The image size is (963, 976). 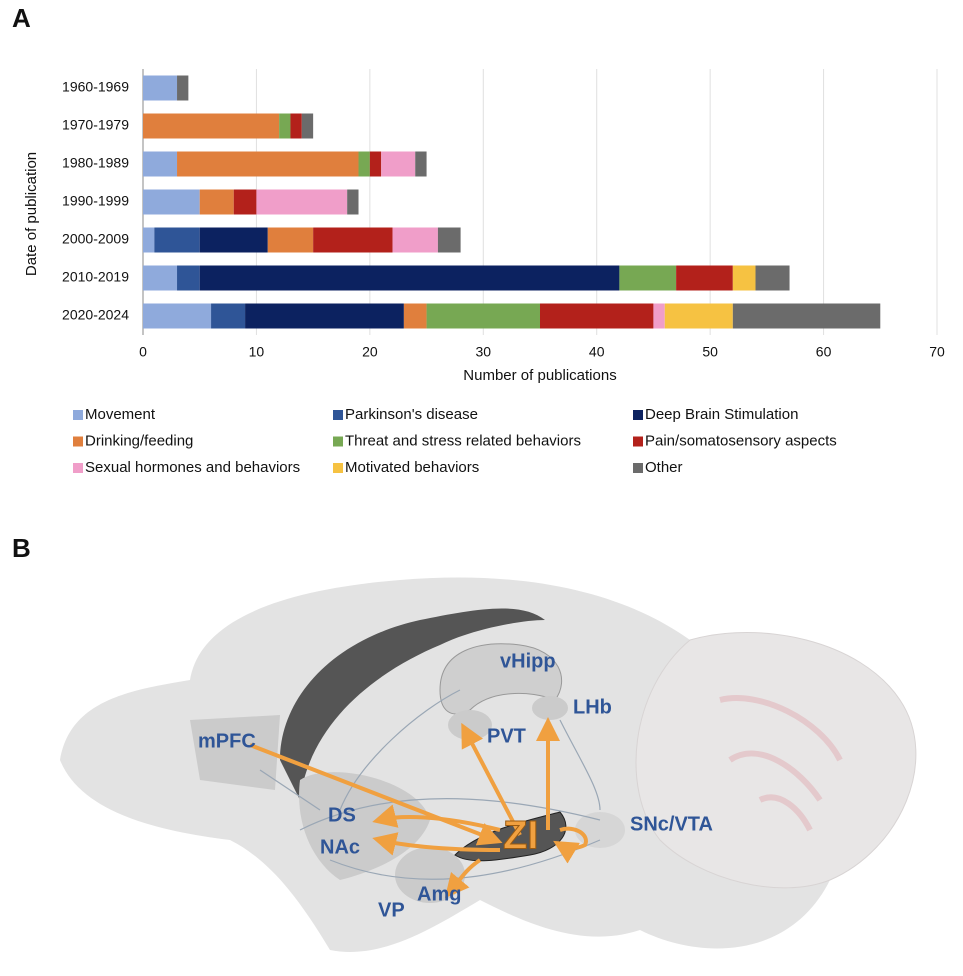 I want to click on x-tick-label: 10, so click(x=257, y=352).